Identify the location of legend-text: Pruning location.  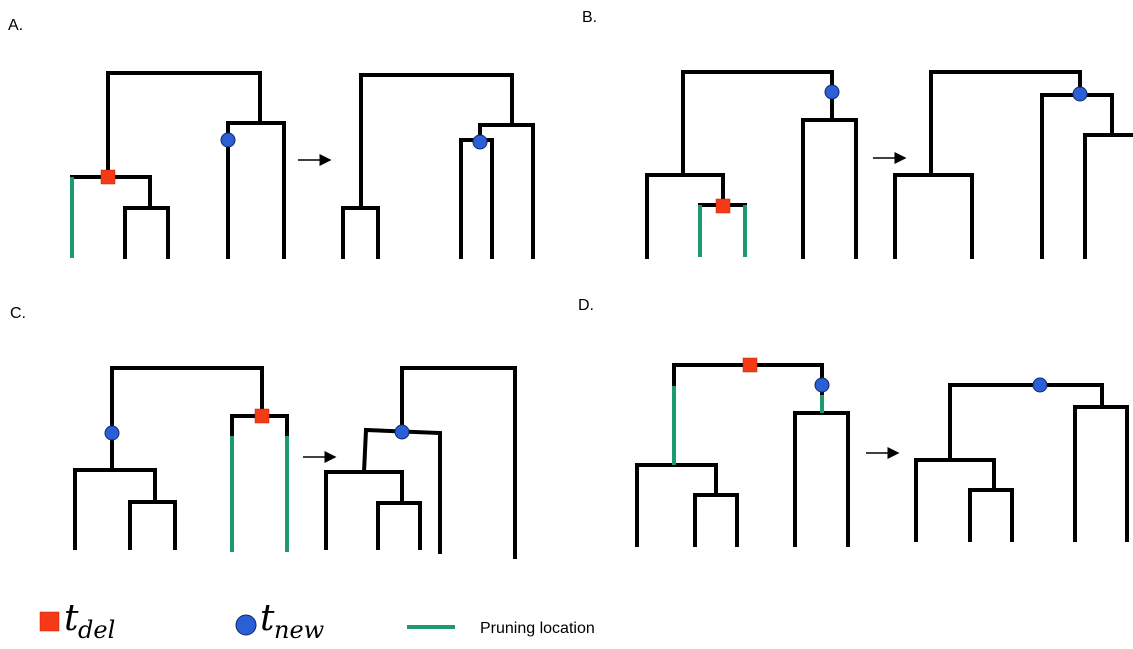
(537, 628).